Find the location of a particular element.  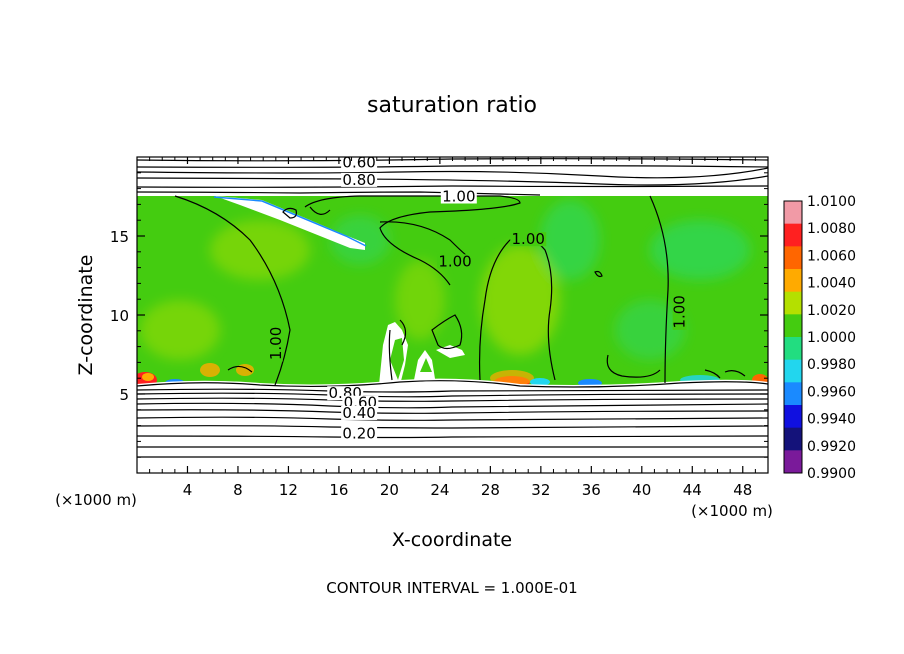

y-tick-label: 10 is located at coordinates (119, 316).